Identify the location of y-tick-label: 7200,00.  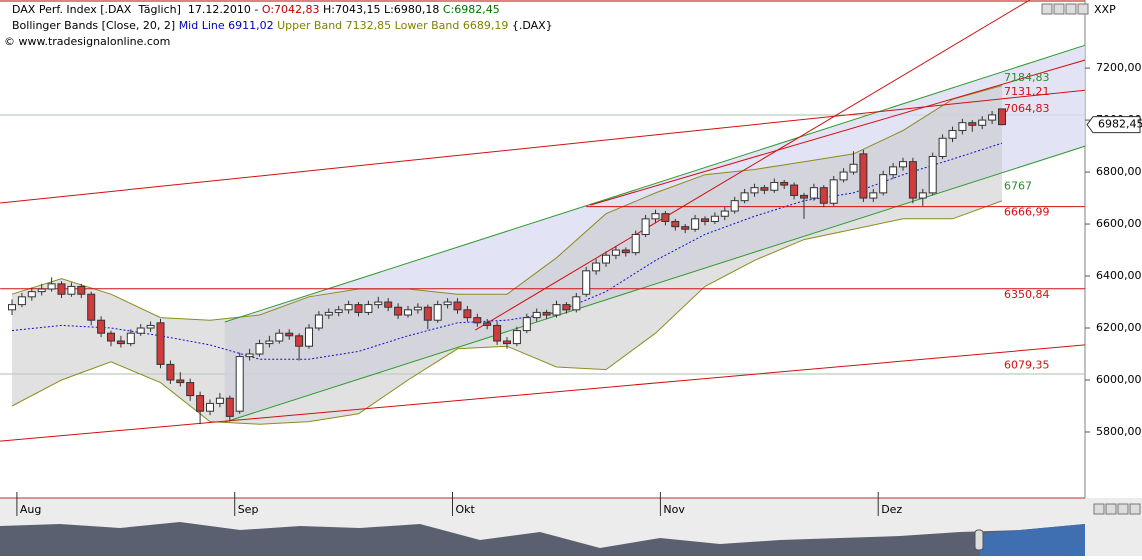
(1119, 67).